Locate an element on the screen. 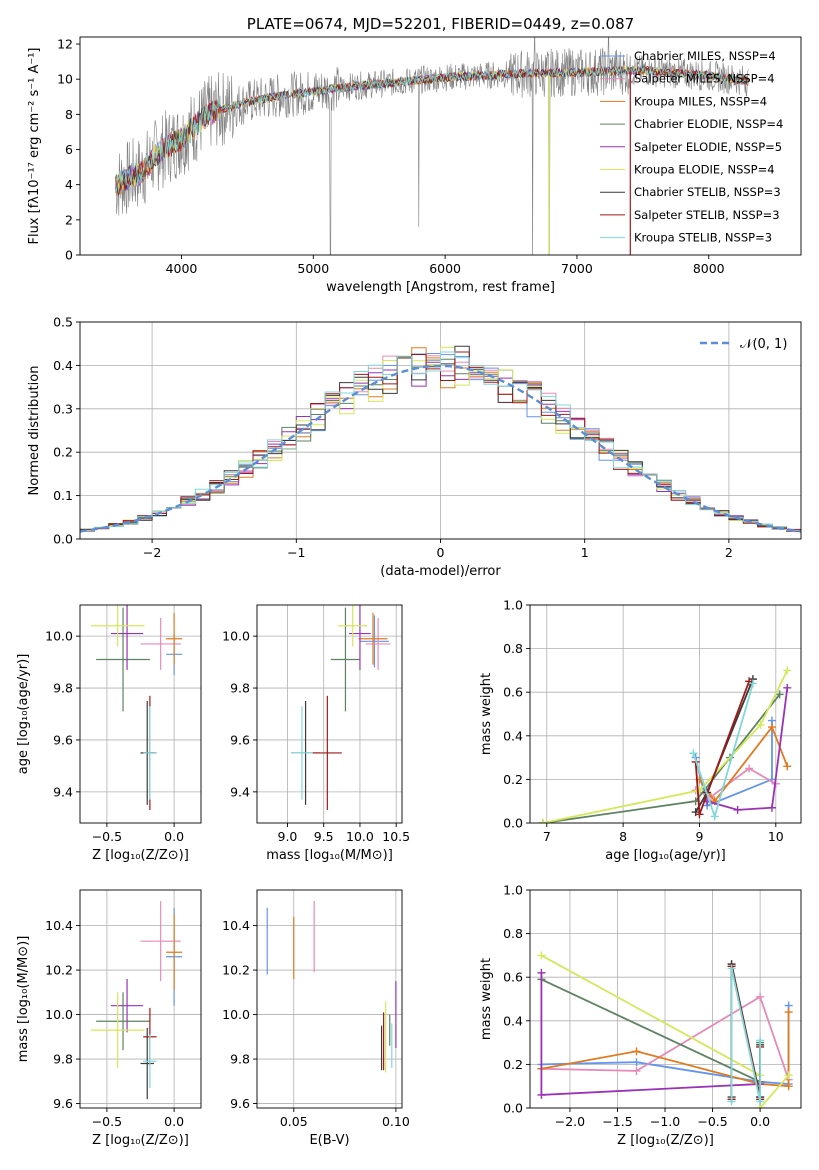 This screenshot has height=1170, width=819. x-axis-label: age [log₁₀(age/yr)] is located at coordinates (665, 855).